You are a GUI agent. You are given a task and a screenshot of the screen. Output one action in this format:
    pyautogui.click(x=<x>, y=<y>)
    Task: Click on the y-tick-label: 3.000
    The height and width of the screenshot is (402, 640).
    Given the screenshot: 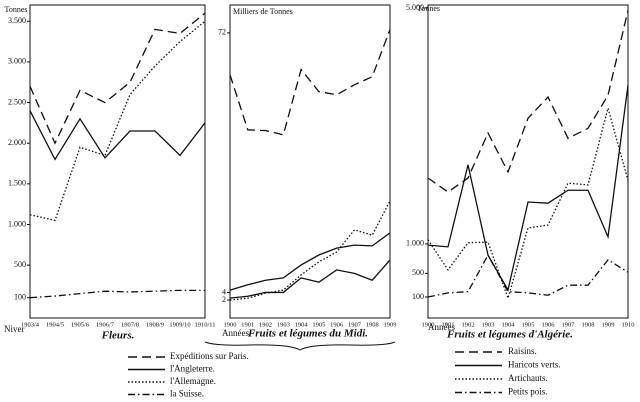 What is the action you would take?
    pyautogui.click(x=17, y=61)
    